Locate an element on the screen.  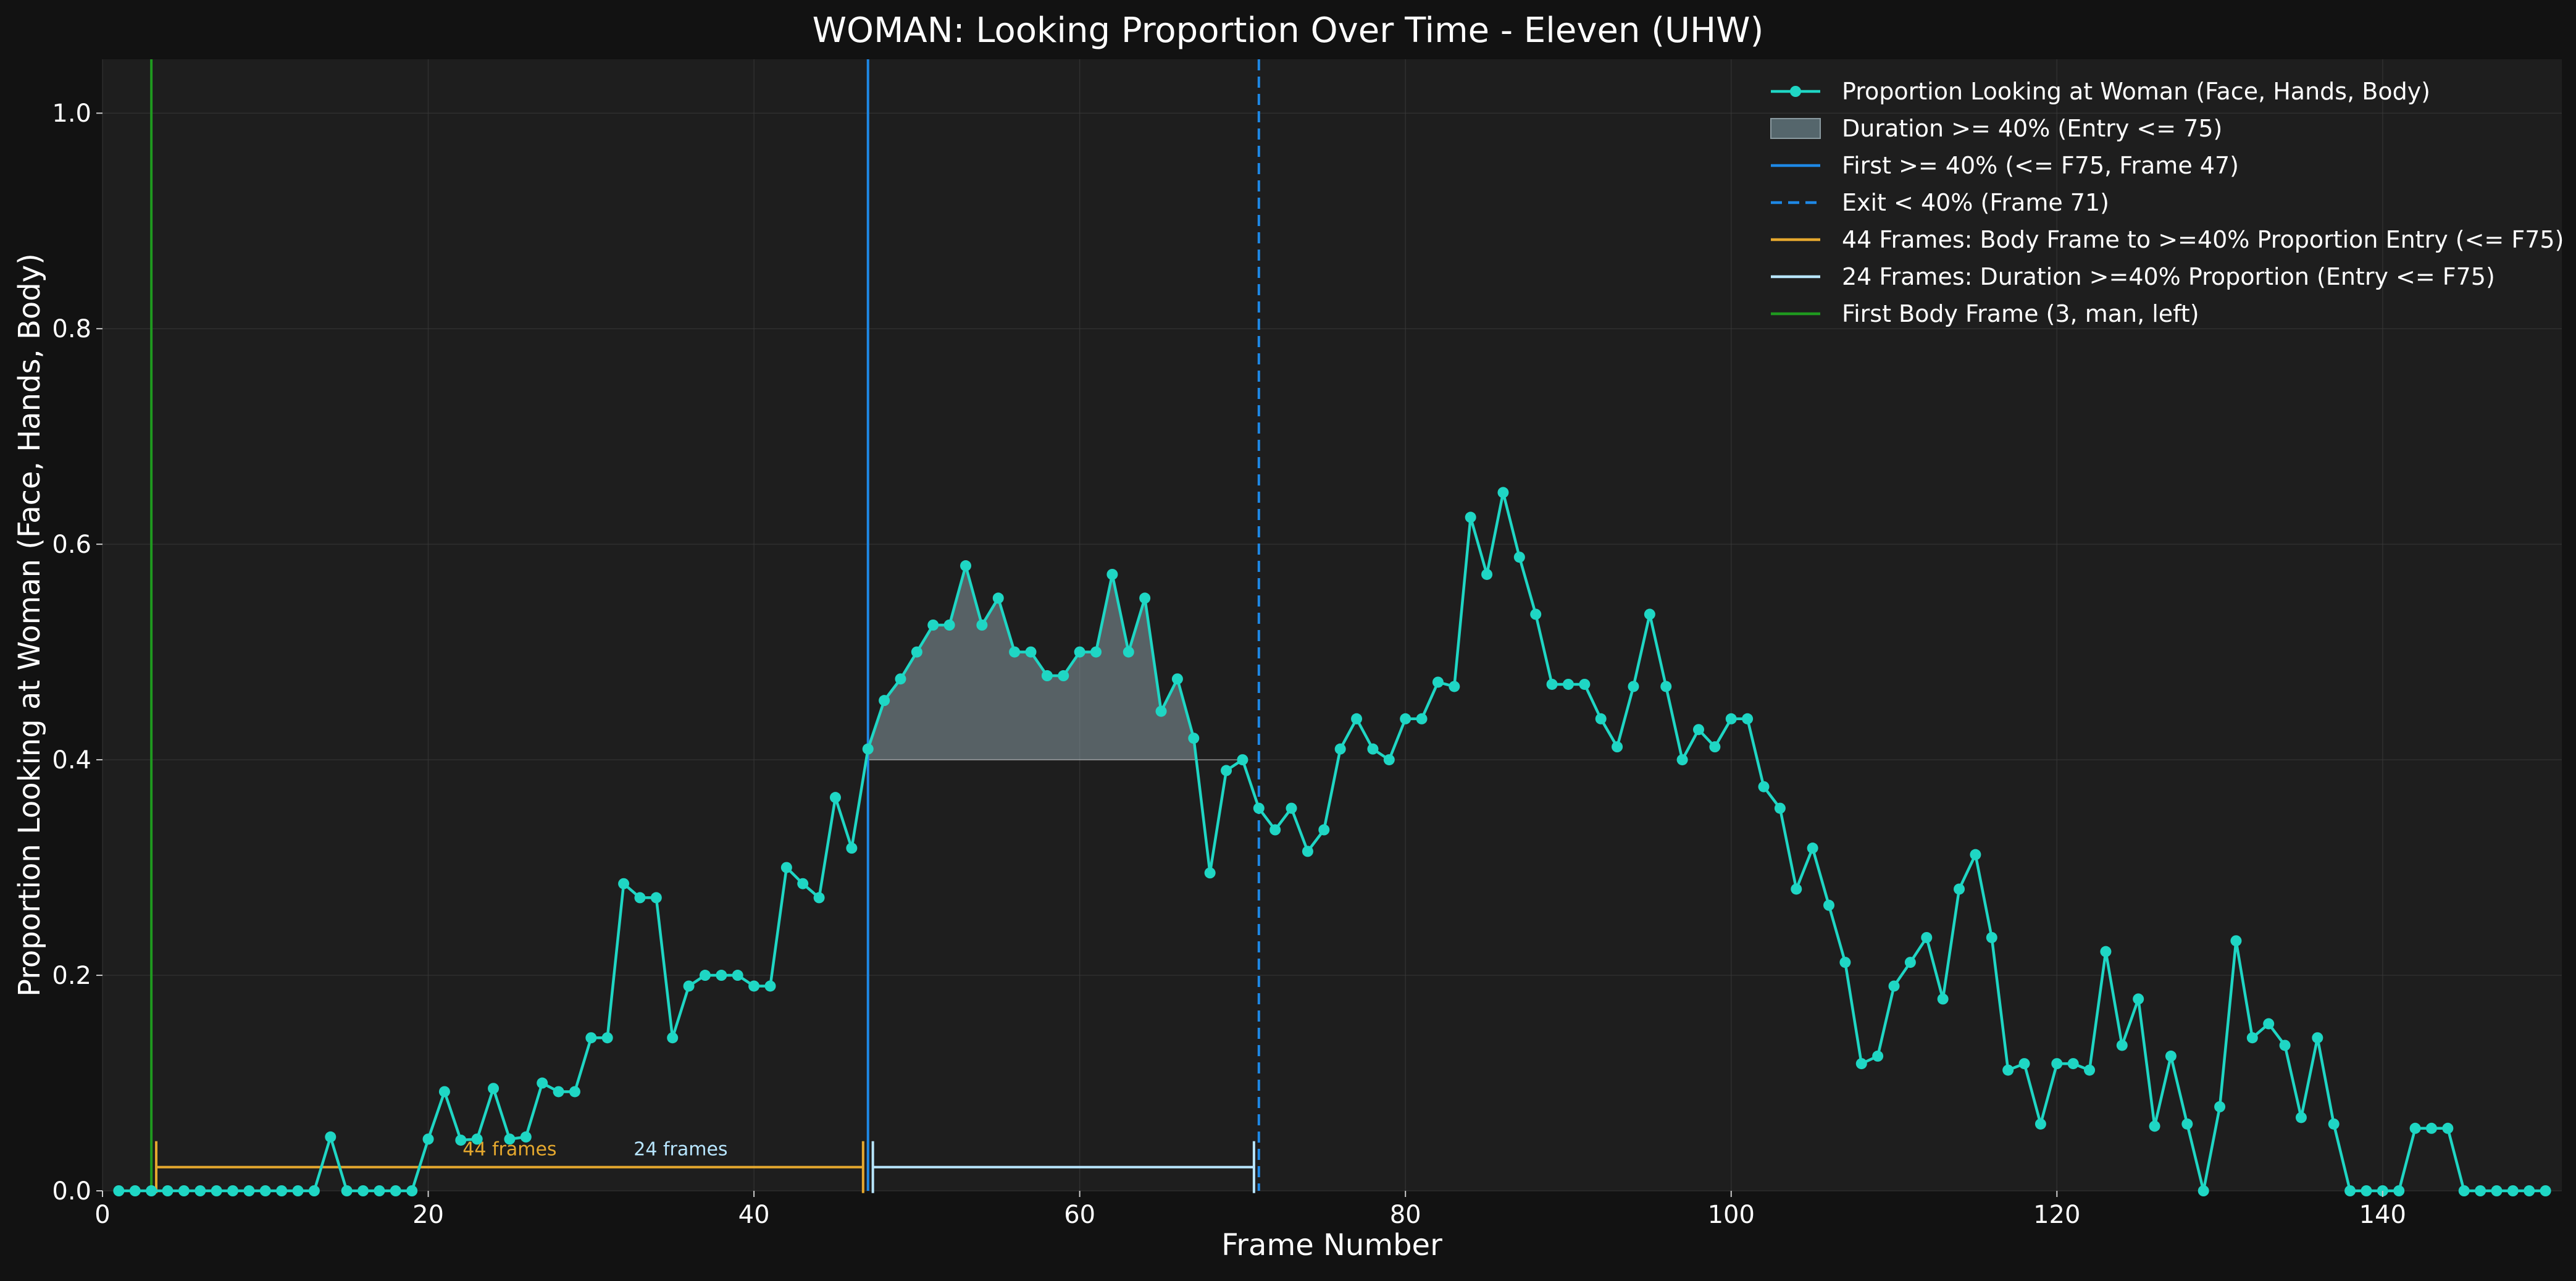
bracket-label: 24 frames is located at coordinates (681, 1149).